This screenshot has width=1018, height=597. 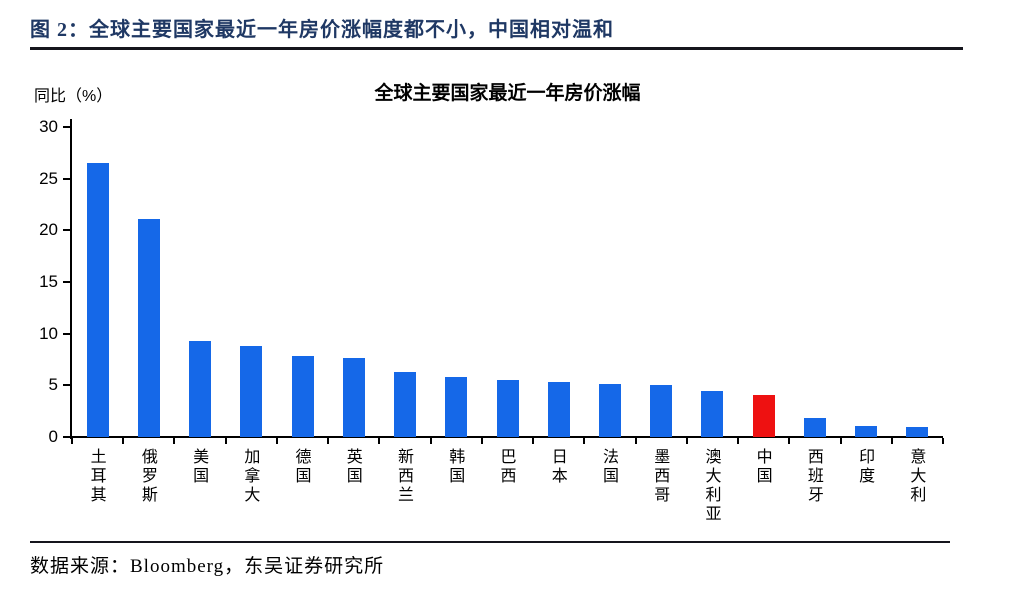 I want to click on x-axis-line, so click(x=506, y=437).